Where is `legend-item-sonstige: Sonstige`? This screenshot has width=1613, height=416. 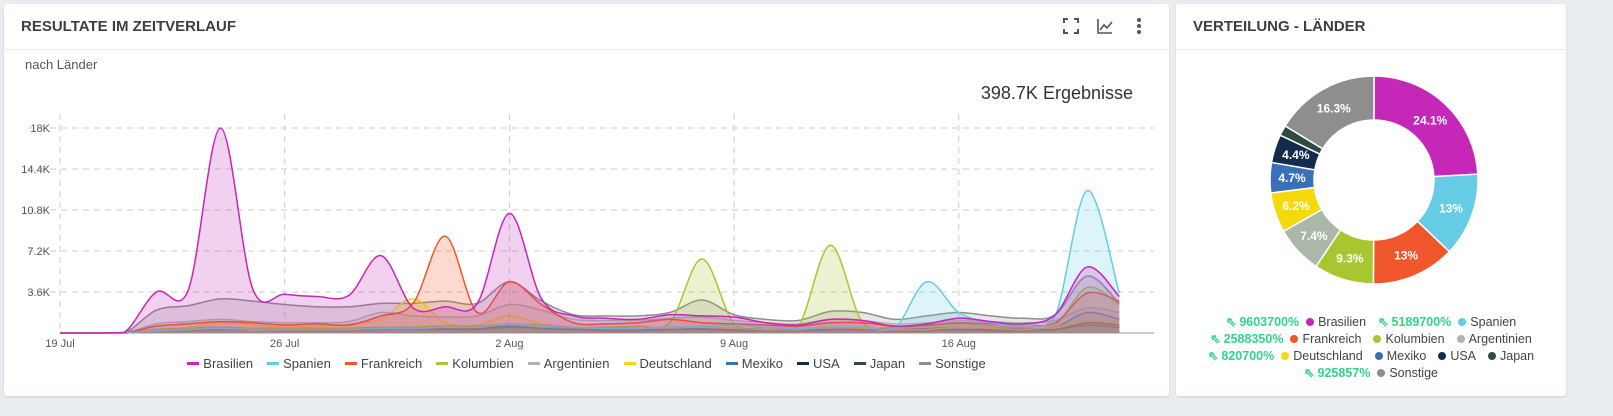
legend-item-sonstige: Sonstige is located at coordinates (952, 363).